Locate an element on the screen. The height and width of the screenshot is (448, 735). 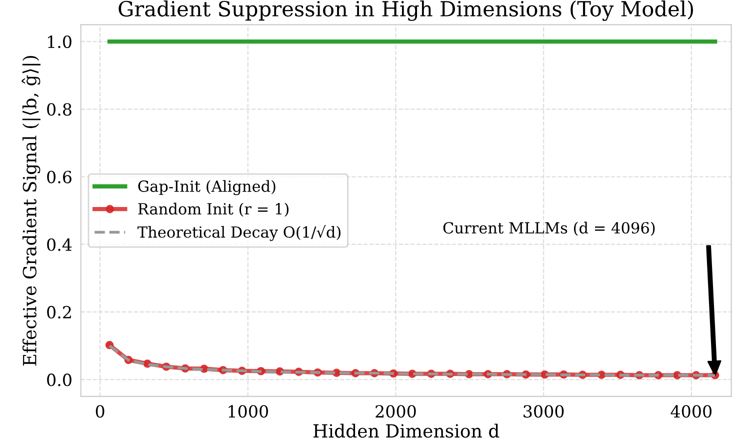
y-tick-label: 0.6 is located at coordinates (59, 177).